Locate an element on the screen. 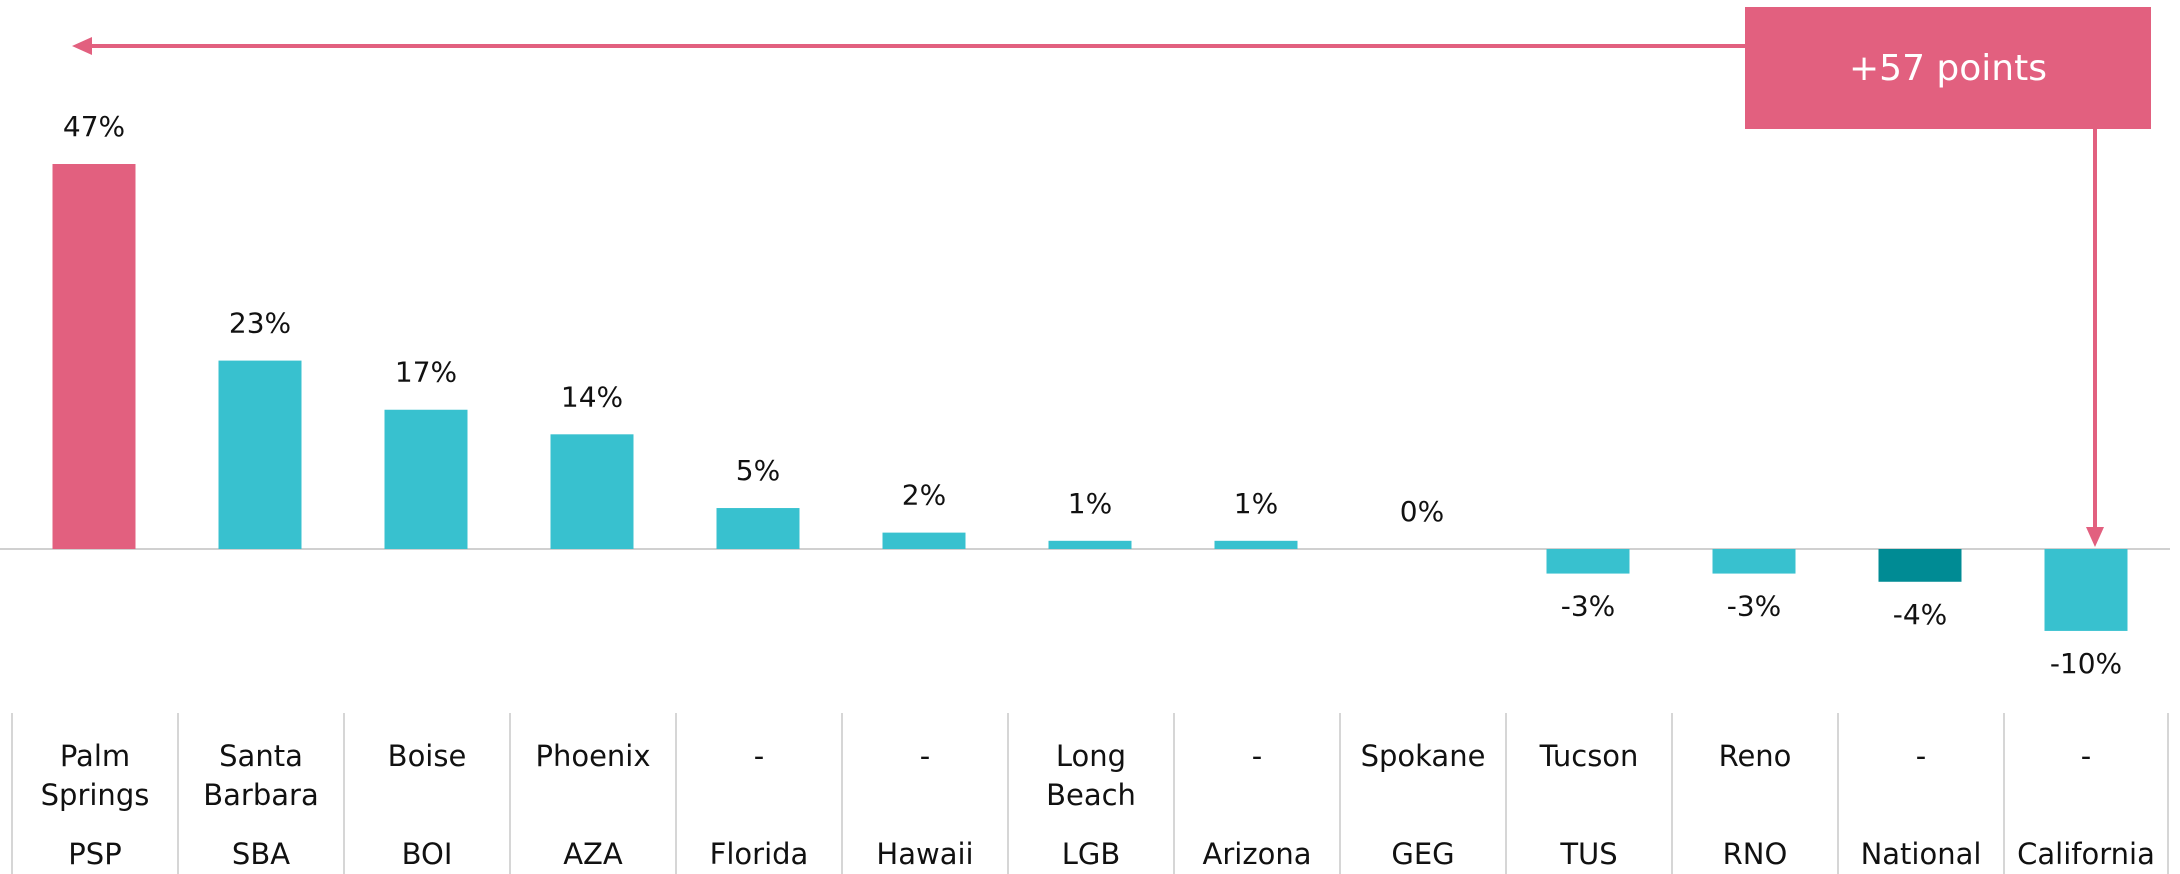 The image size is (2180, 874). value-label: 23% is located at coordinates (260, 323).